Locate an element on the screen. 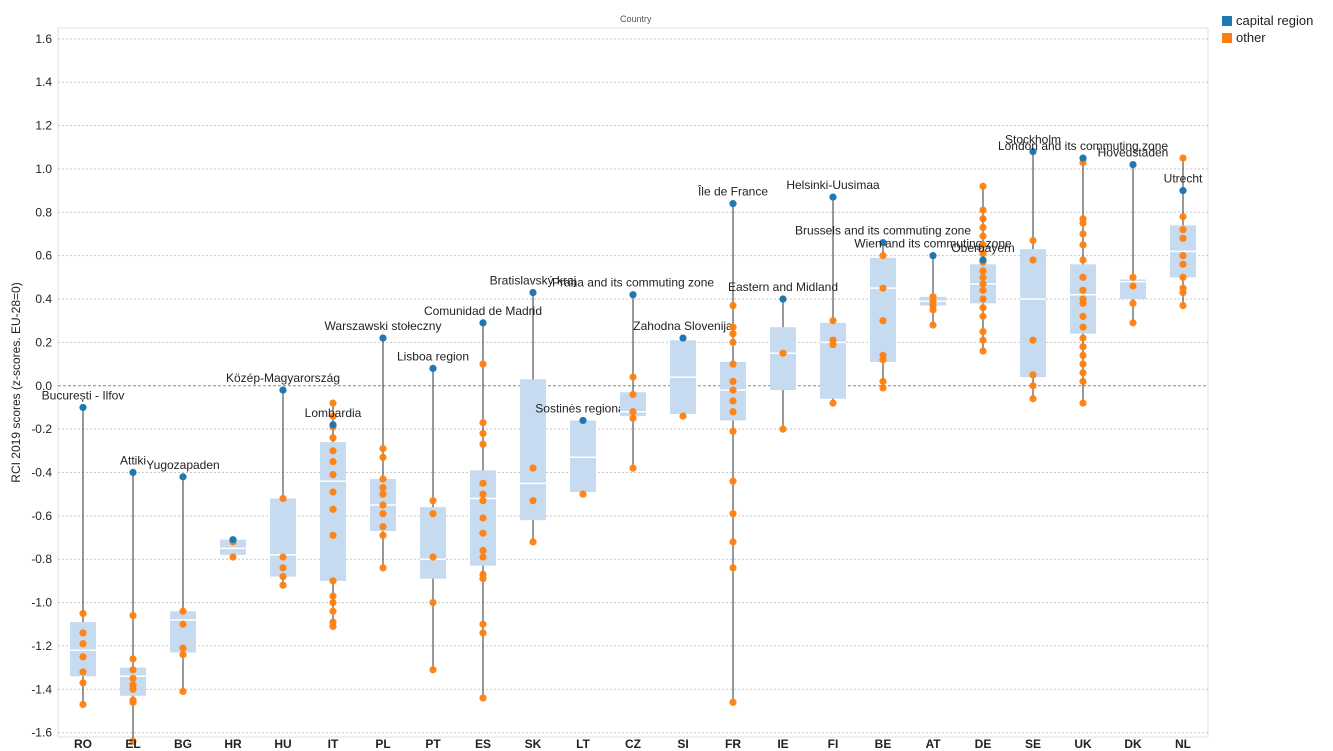 The height and width of the screenshot is (751, 1333). x-tick-label: SE is located at coordinates (1033, 744).